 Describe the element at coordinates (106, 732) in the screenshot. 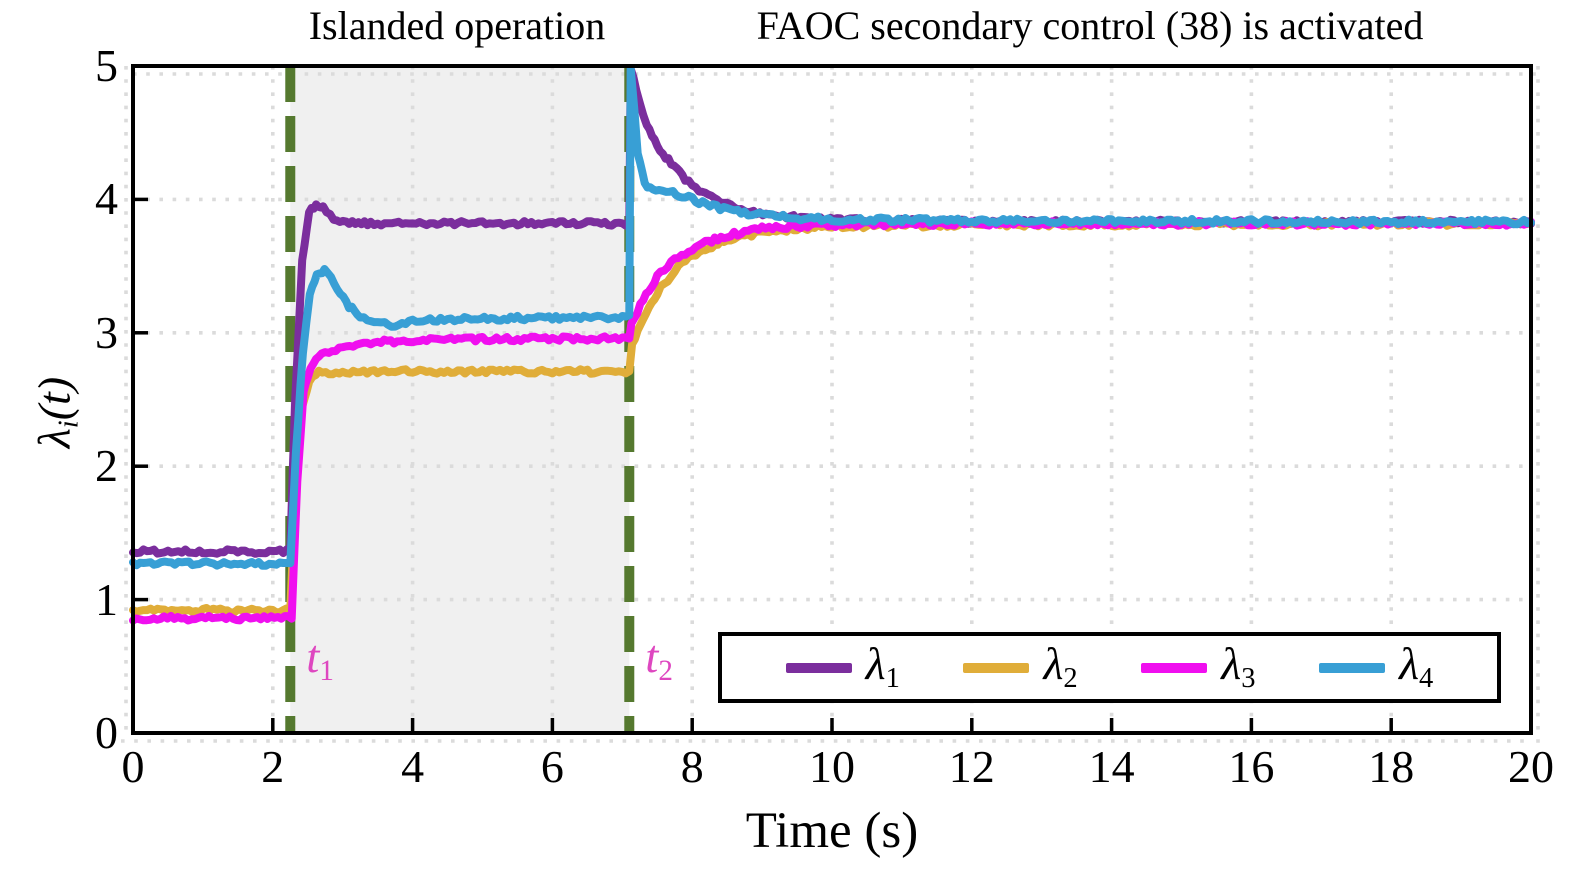

I see `y-tick-label-0: 0` at that location.